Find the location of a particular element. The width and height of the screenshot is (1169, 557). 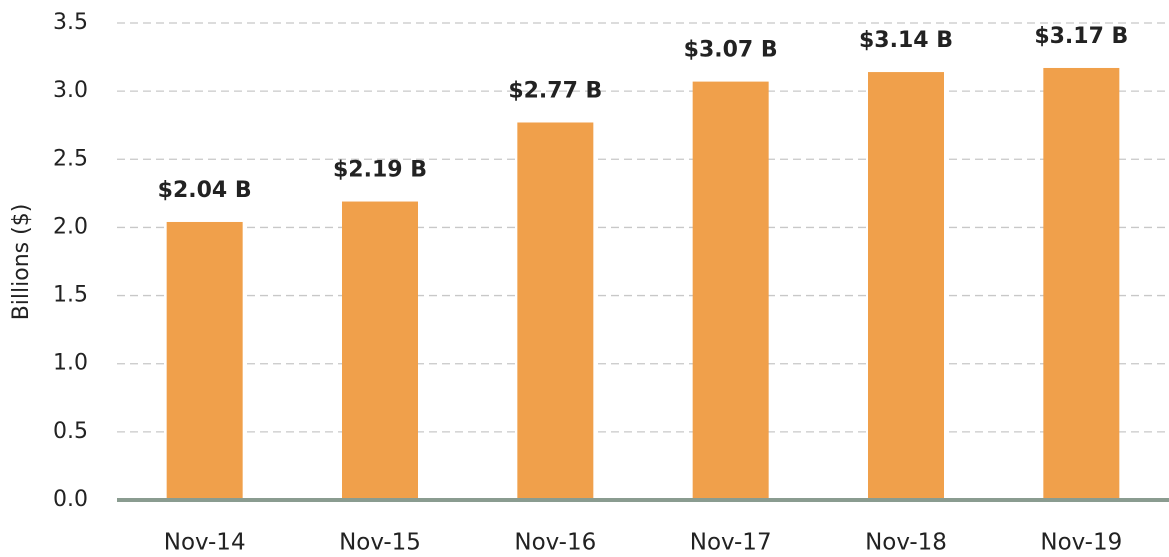

y-tick-label: 2.5 is located at coordinates (70, 158).